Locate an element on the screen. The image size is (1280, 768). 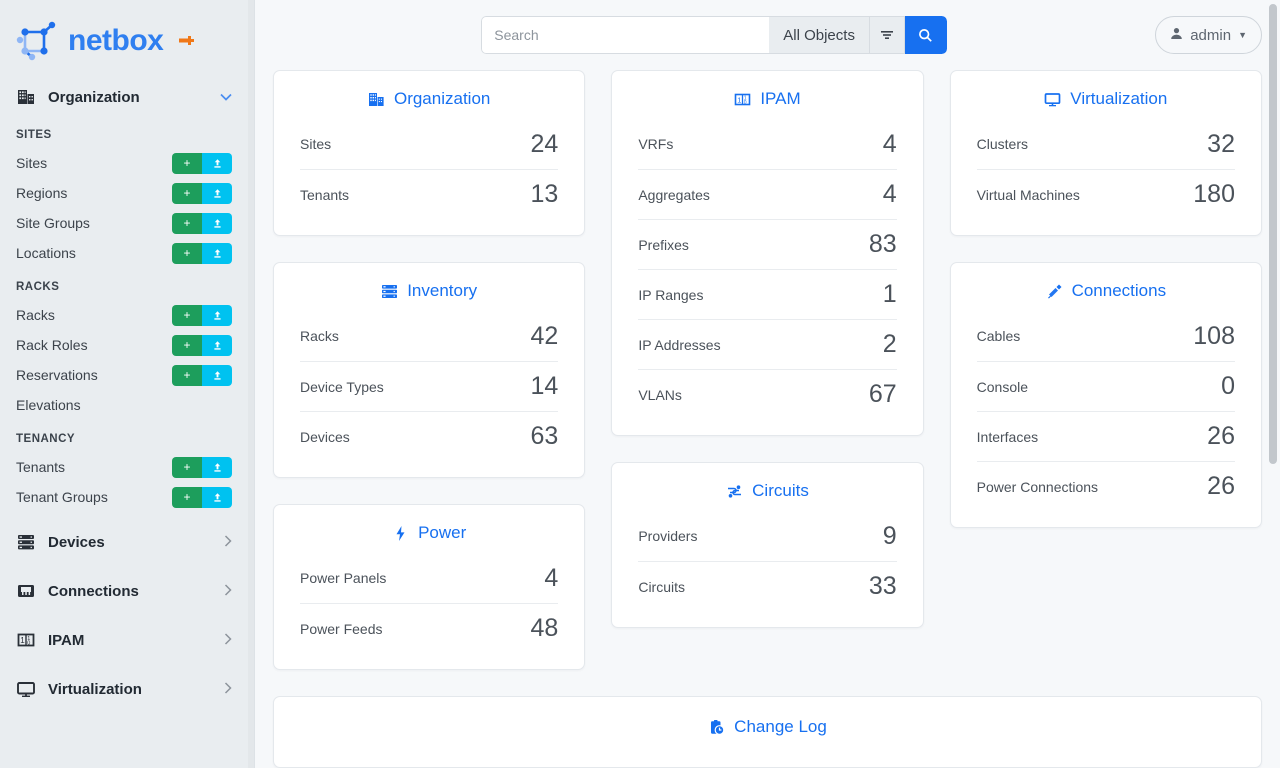
stat-row: IP Addresses 2 is located at coordinates (767, 344).